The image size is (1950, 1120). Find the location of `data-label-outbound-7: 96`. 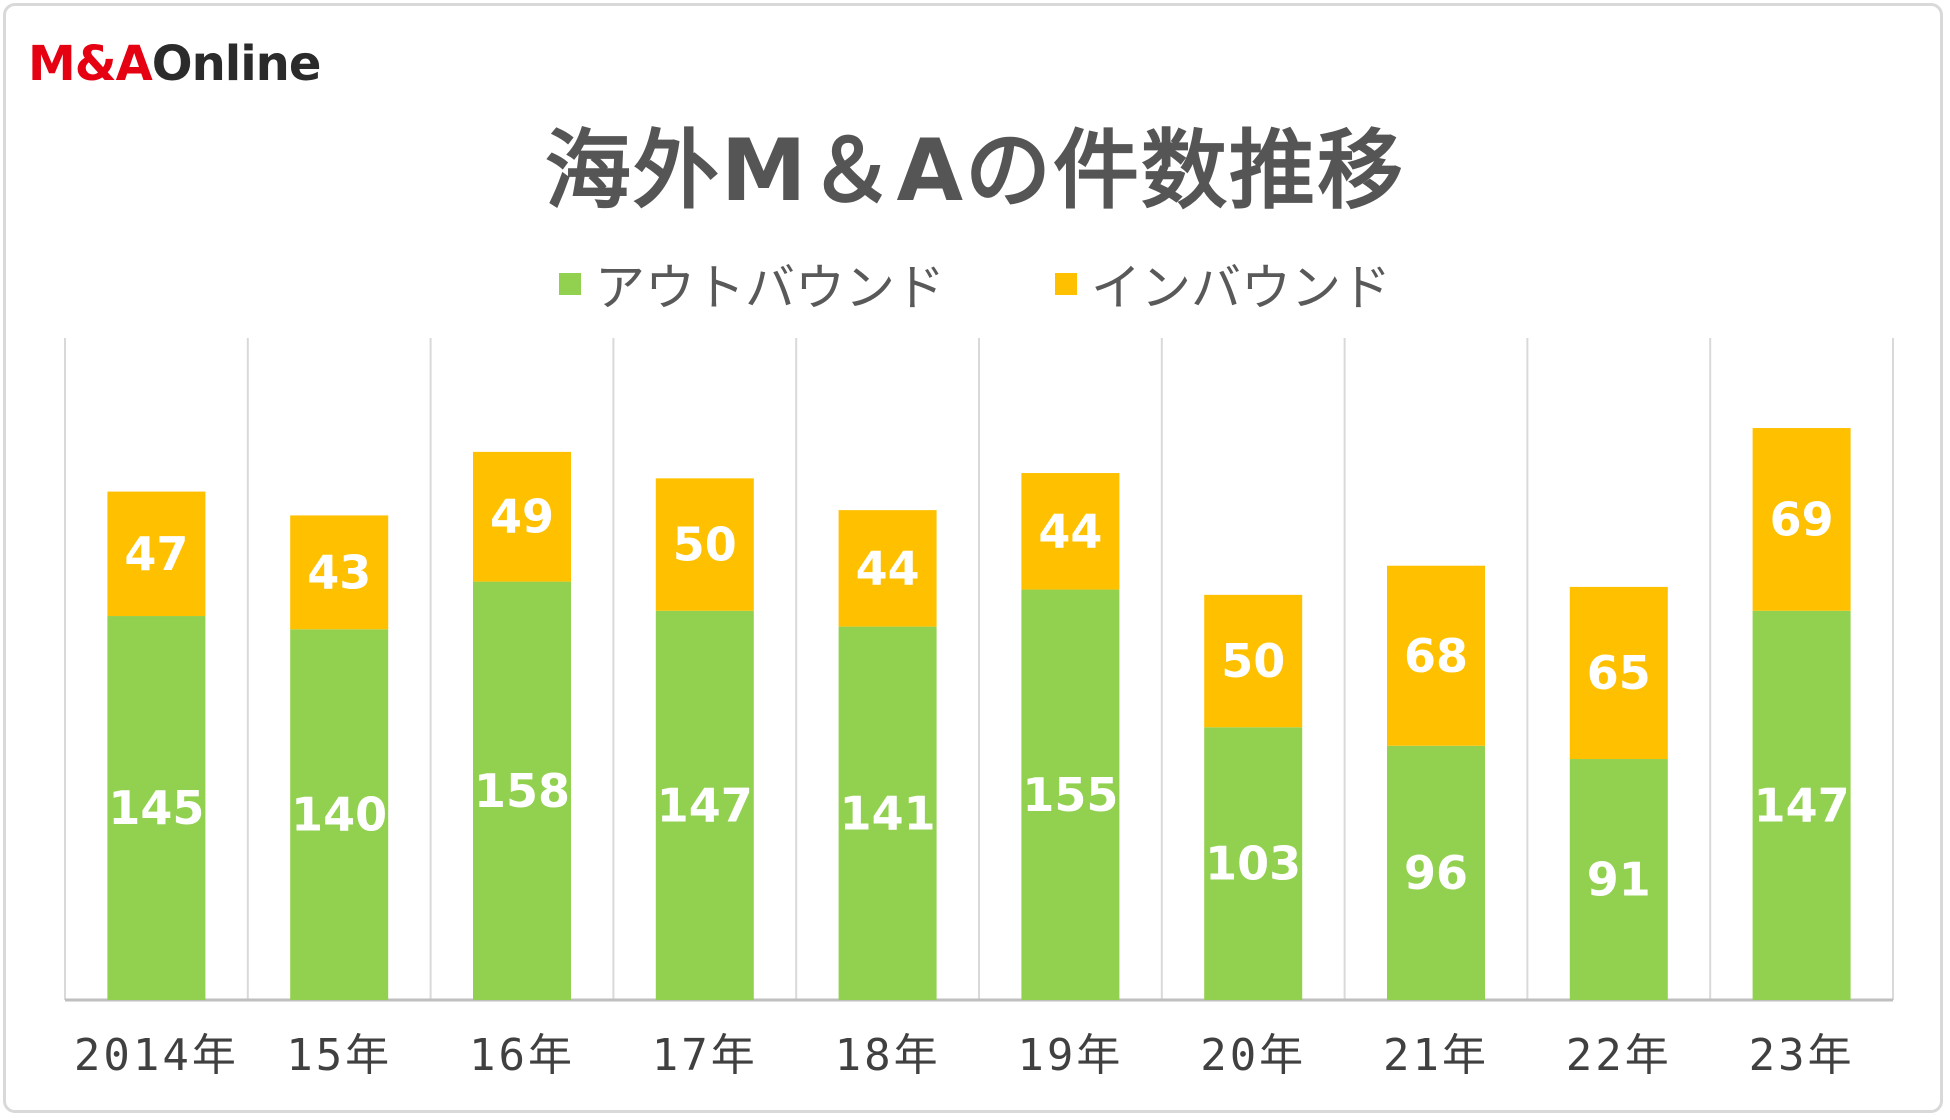

data-label-outbound-7: 96 is located at coordinates (1436, 873).